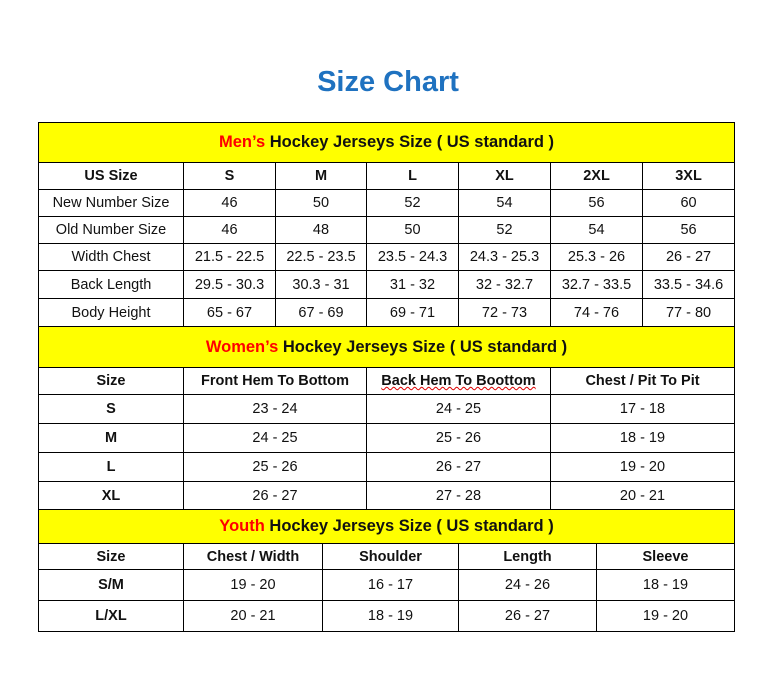  I want to click on column-header: Chest / Width, so click(253, 556).